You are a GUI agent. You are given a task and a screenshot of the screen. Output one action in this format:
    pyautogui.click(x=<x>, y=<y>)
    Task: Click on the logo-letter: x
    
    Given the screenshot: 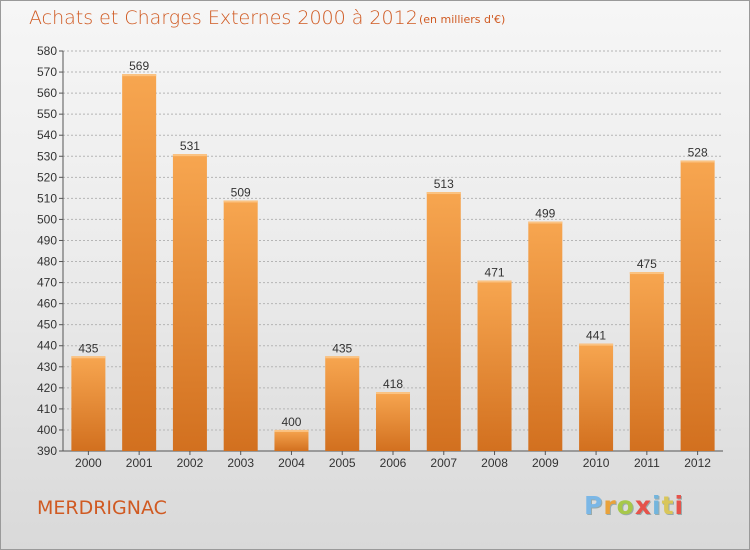 What is the action you would take?
    pyautogui.click(x=643, y=505)
    